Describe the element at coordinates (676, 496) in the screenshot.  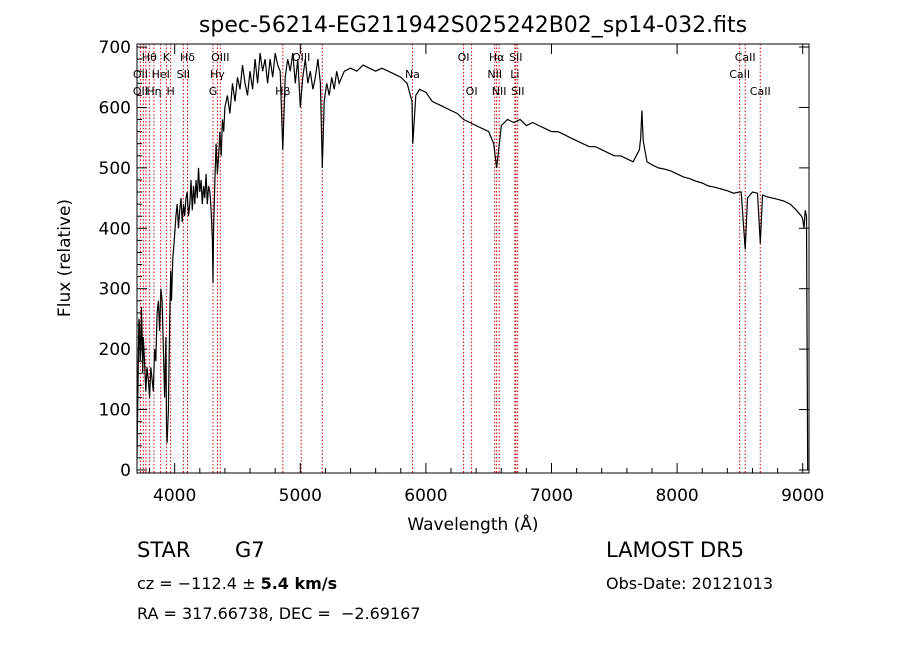
I see `x-tick-label: 8000` at that location.